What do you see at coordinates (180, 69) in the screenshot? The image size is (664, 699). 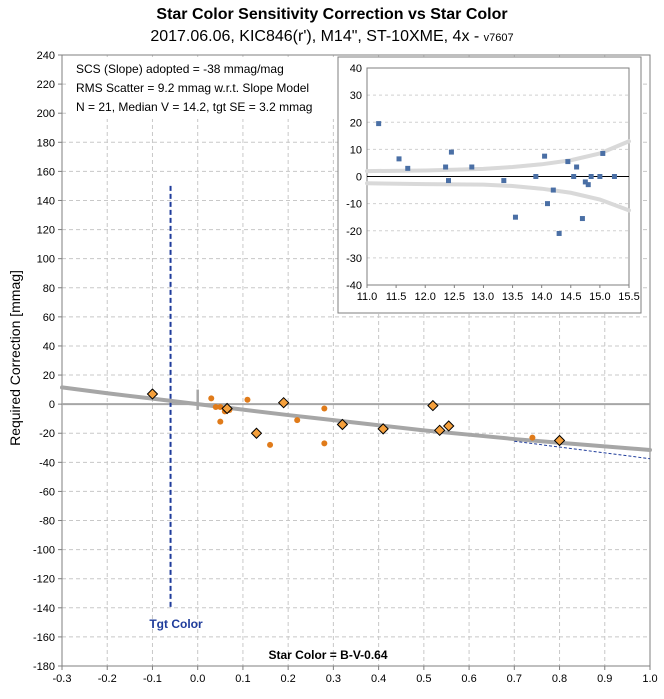 I see `stats-line-slope: SCS (Slope) adopted = -38 mmag/mag` at bounding box center [180, 69].